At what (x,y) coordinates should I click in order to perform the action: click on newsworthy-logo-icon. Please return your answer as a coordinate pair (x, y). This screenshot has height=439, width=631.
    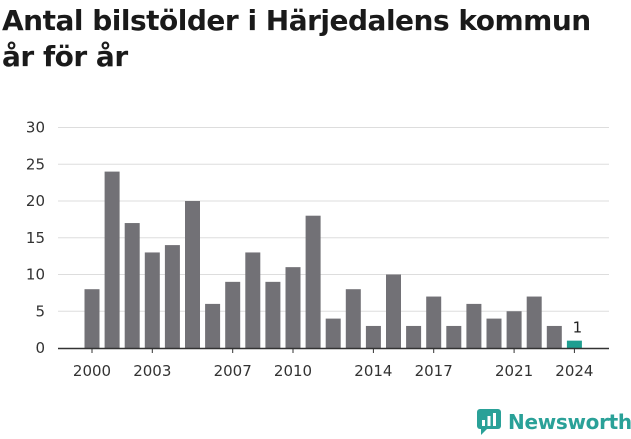
    Looking at the image, I should click on (489, 422).